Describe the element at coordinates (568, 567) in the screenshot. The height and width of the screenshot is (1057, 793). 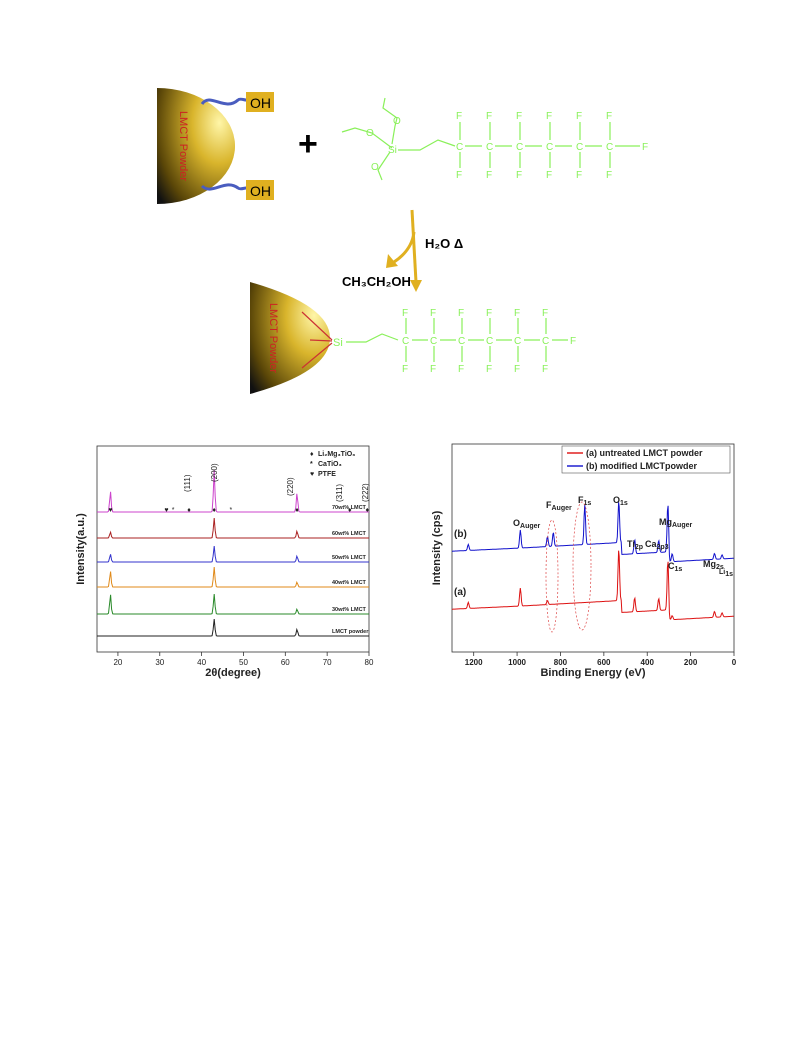
I see `xps-highlight-ellipses` at that location.